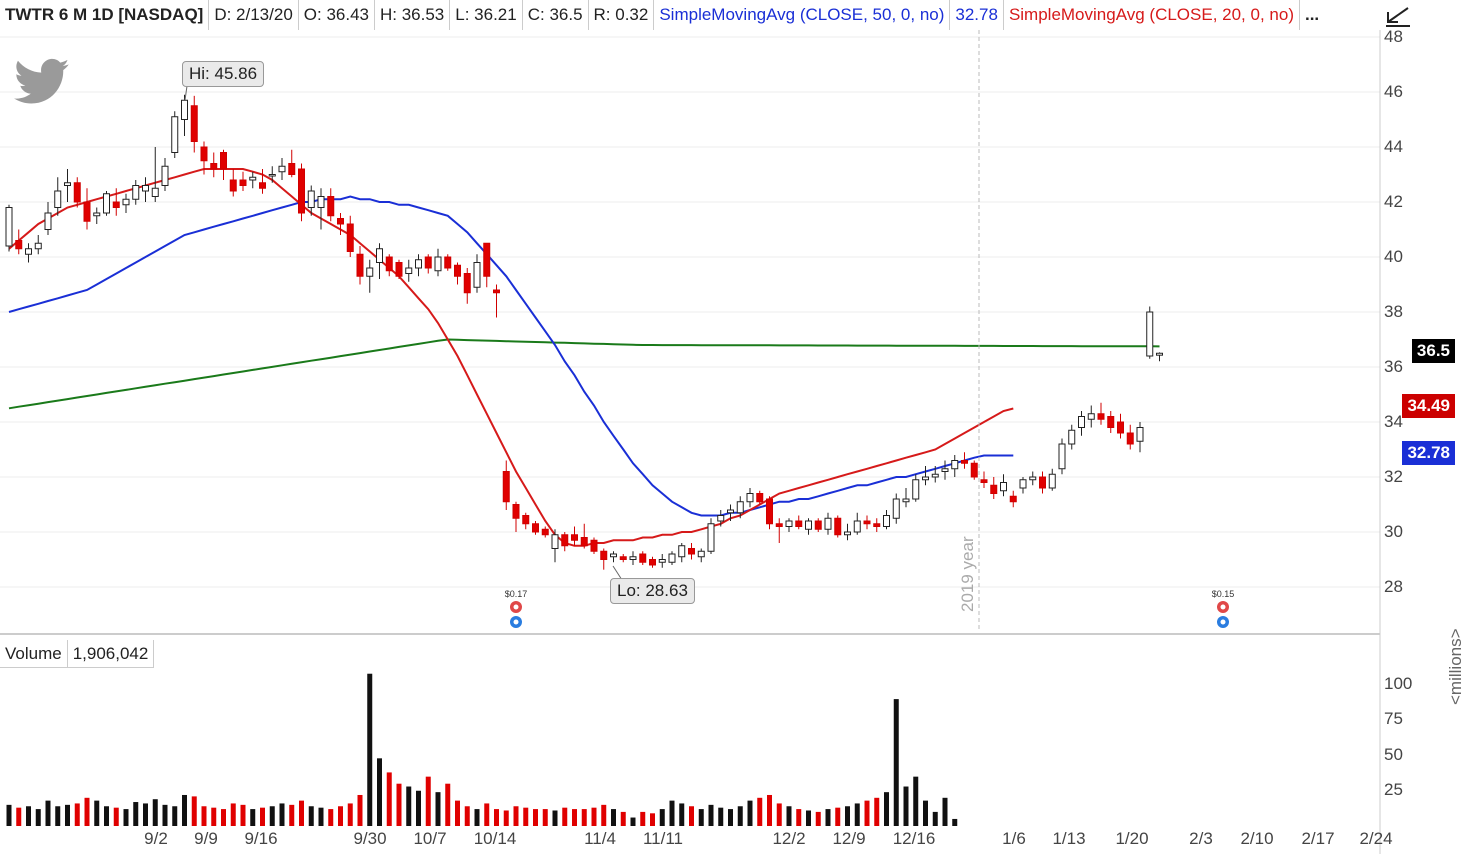  Describe the element at coordinates (1398, 16) in the screenshot. I see `zoom-icon` at that location.